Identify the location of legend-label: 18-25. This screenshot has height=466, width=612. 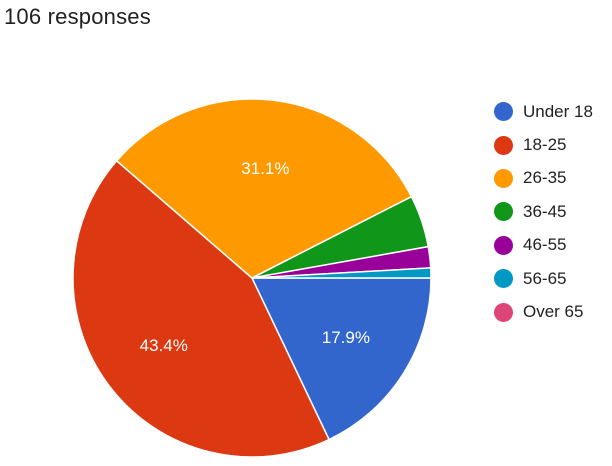
(545, 145).